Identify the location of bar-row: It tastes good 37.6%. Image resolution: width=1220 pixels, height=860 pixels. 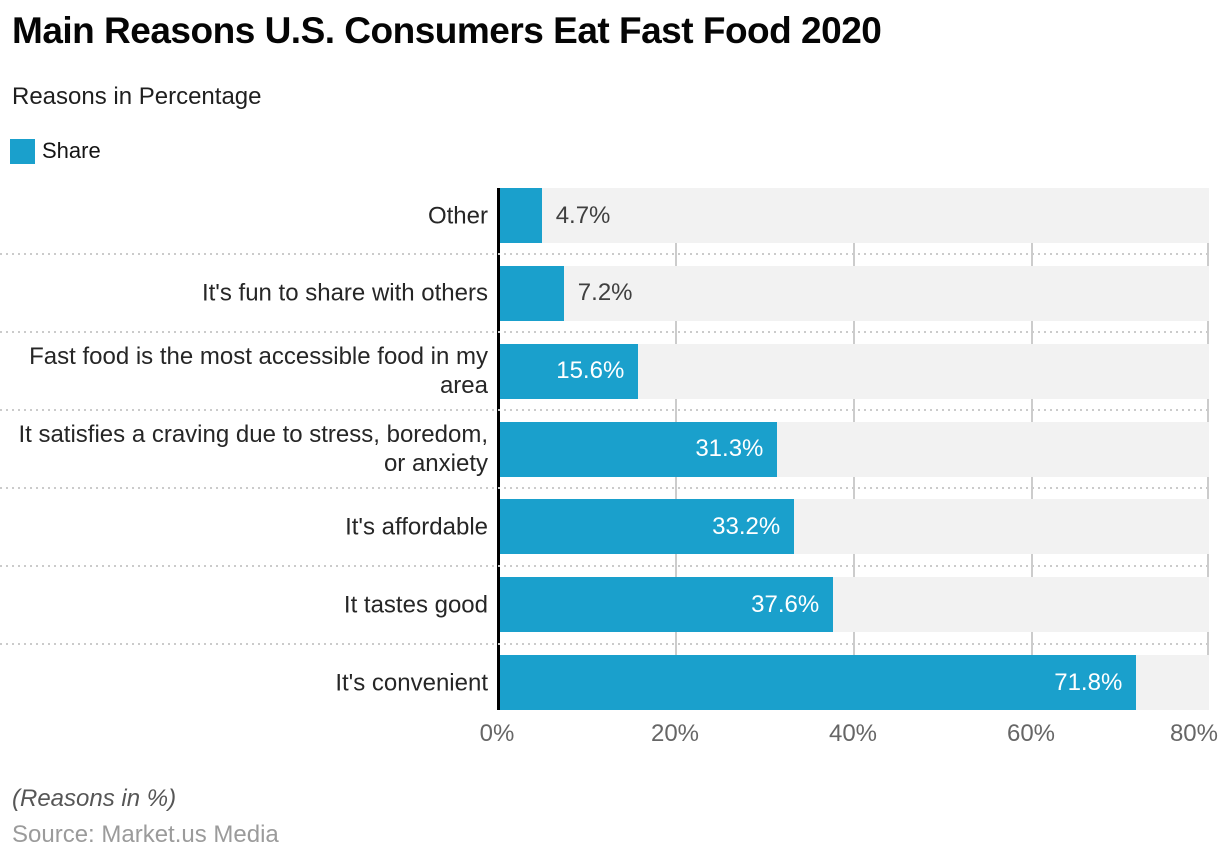
(610, 605).